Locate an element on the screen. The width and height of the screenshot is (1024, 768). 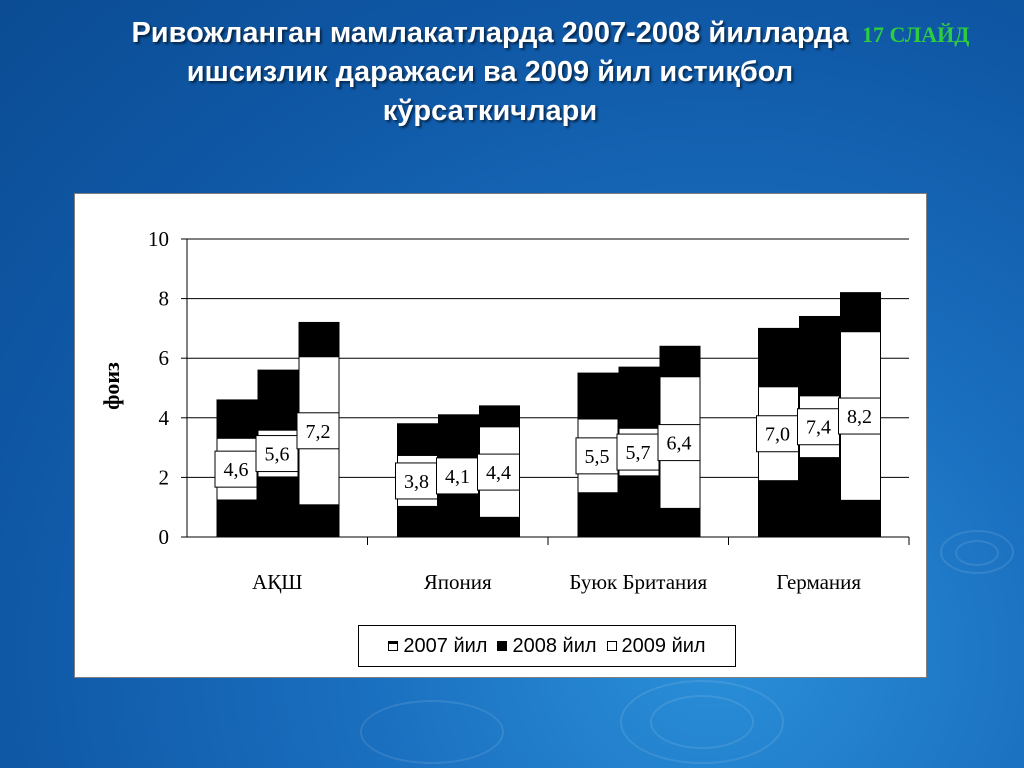
legend-item-2007: 2007 йил is located at coordinates (437, 646).